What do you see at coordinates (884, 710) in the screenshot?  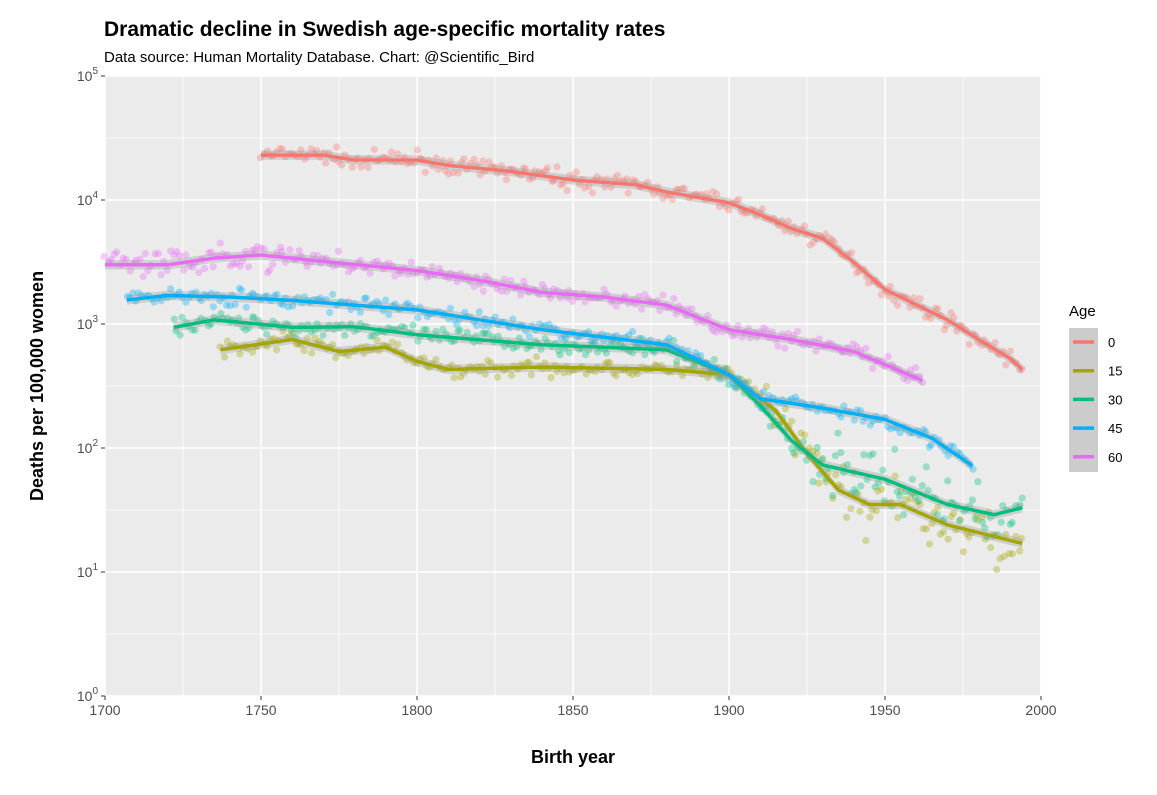 I see `x-tick-label: 1950` at bounding box center [884, 710].